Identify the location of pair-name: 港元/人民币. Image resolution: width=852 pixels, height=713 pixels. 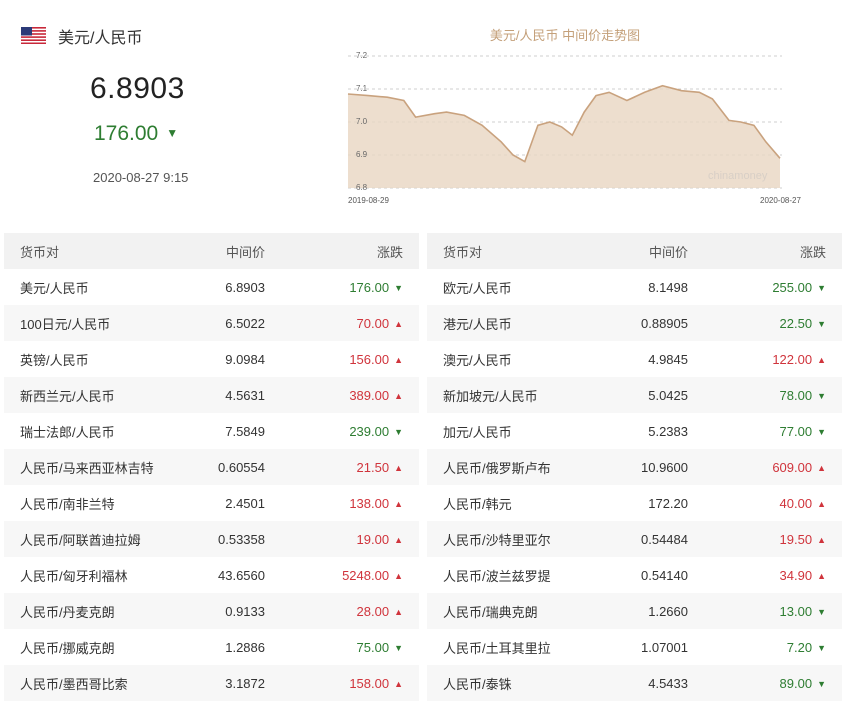
(477, 324).